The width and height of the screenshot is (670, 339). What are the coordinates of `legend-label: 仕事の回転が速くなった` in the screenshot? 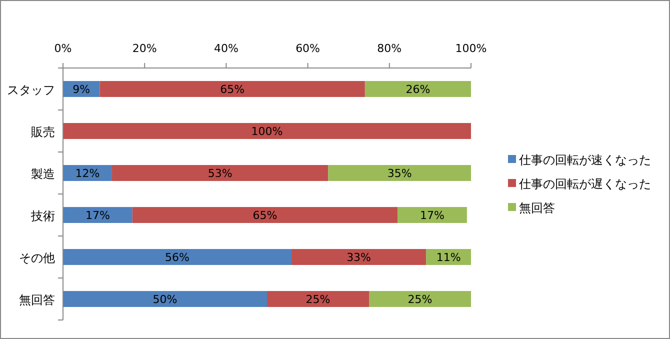 It's located at (584, 160).